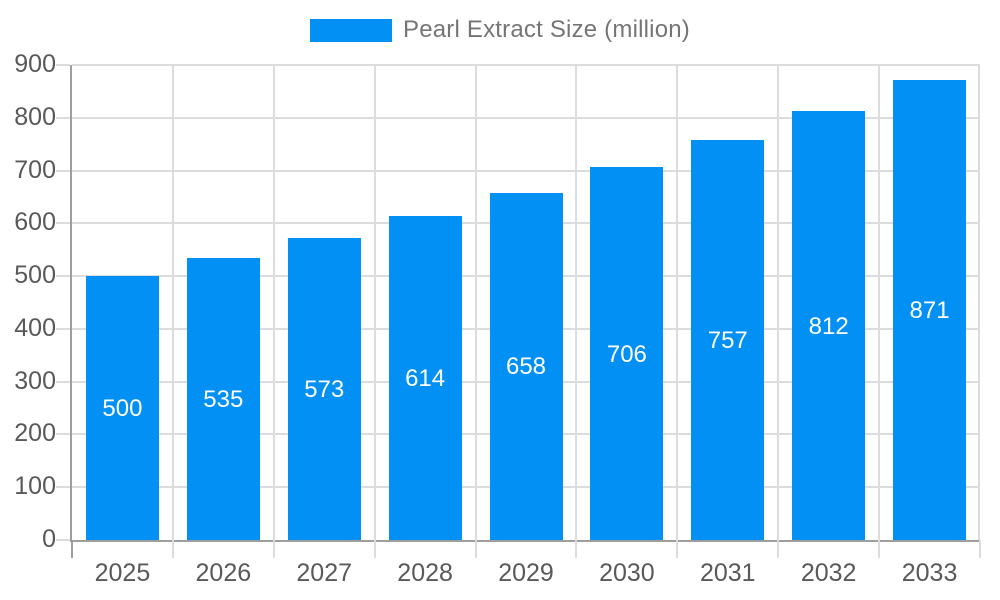  I want to click on bar-2027: 573, so click(324, 388).